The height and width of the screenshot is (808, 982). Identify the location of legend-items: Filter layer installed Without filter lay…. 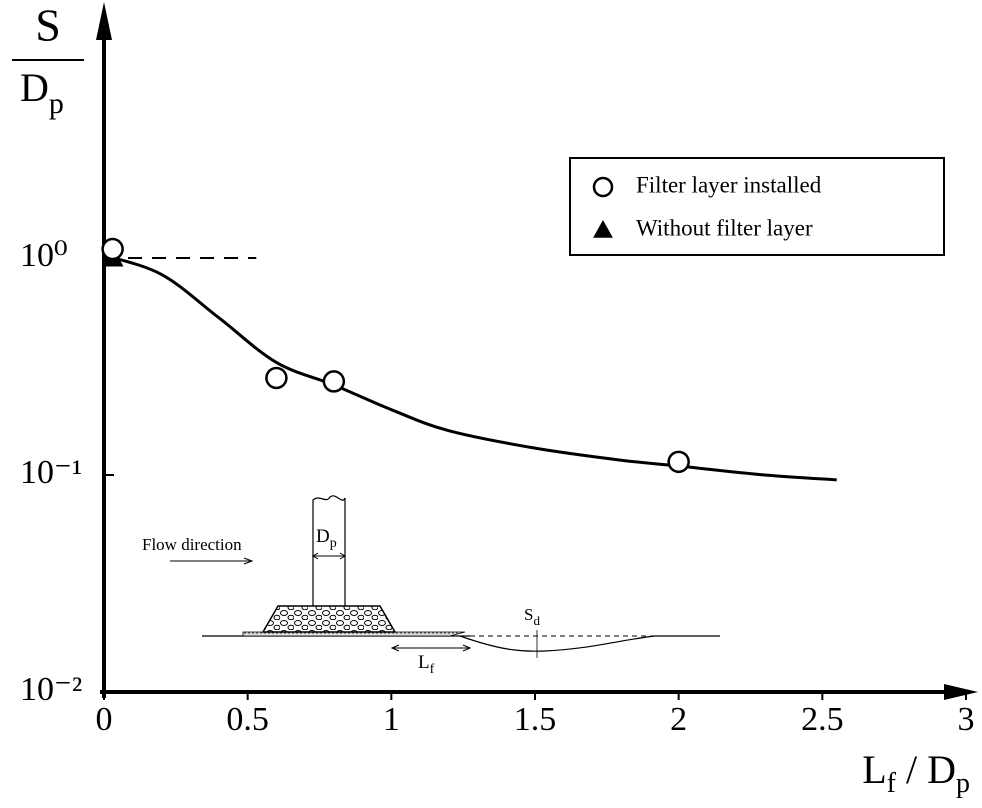
(707, 206).